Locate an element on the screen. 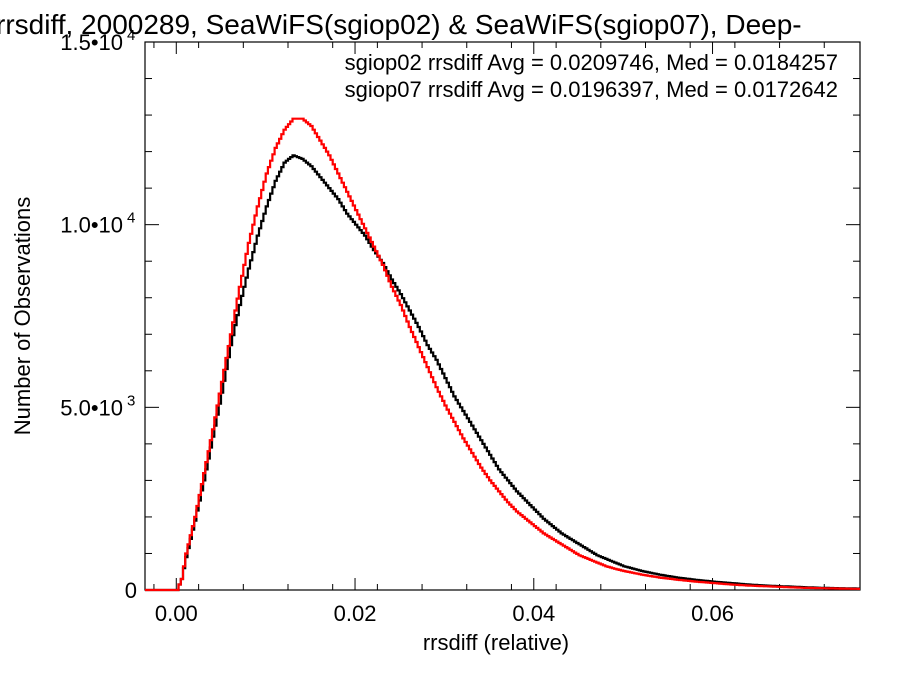 This screenshot has width=900, height=675. y-tick-label: 1.5•10 is located at coordinates (91, 42).